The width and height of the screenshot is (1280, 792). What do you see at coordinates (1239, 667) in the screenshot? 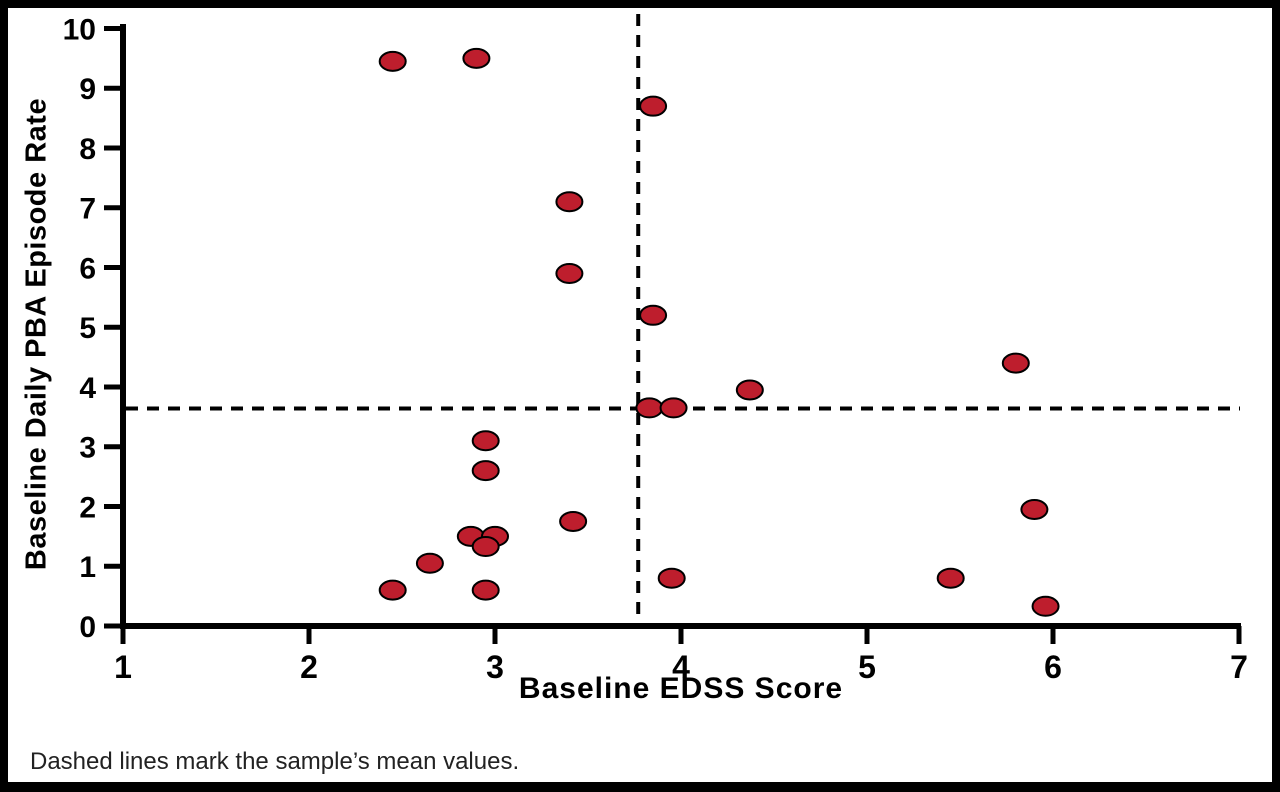
I see `x-tick-label: 7` at bounding box center [1239, 667].